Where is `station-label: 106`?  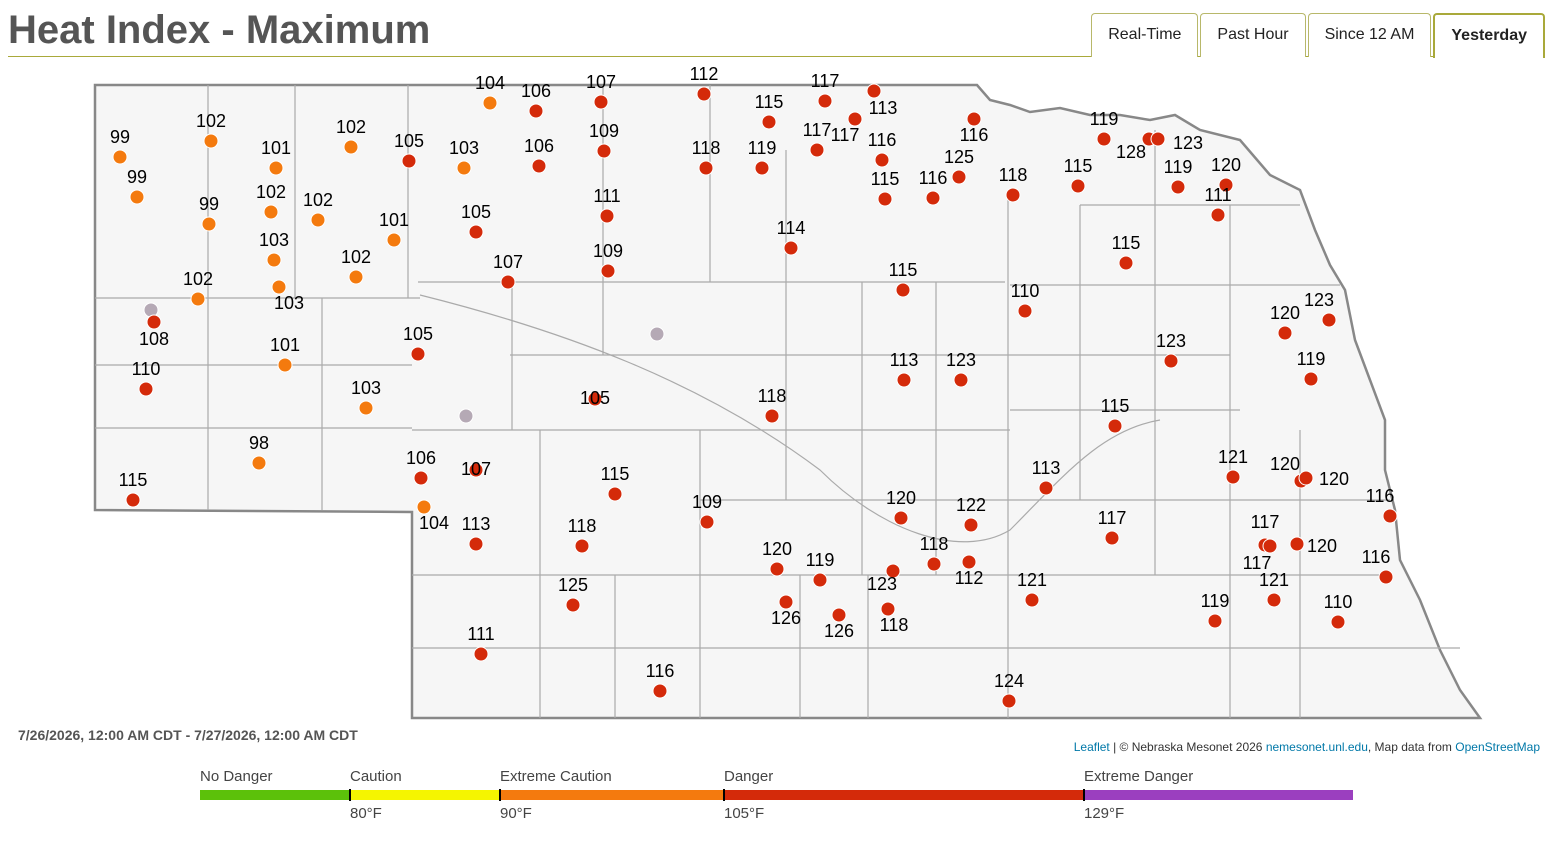
station-label: 106 is located at coordinates (421, 458).